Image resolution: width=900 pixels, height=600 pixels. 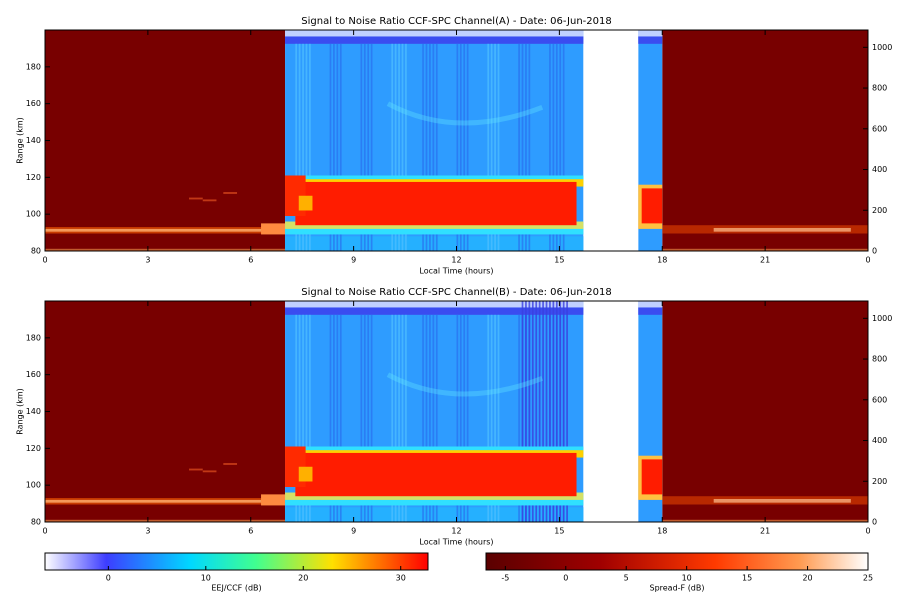 I want to click on colorbar-tick-label: 30, so click(x=401, y=578).